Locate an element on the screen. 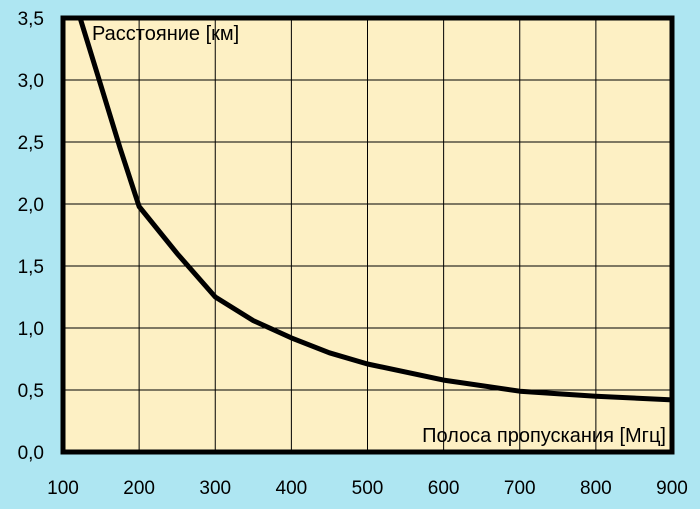  x-tick-label: 400 is located at coordinates (292, 488).